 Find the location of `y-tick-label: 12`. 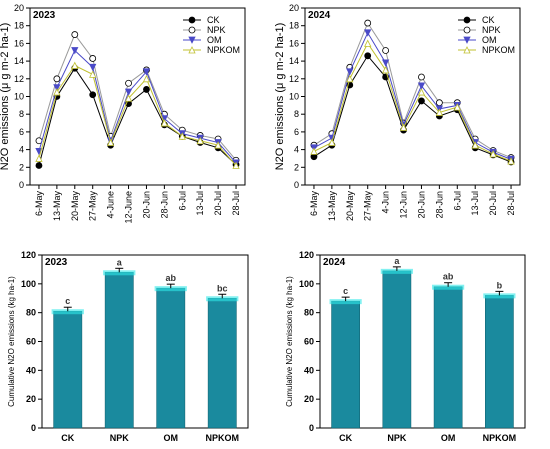

y-tick-label: 12 is located at coordinates (294, 79).